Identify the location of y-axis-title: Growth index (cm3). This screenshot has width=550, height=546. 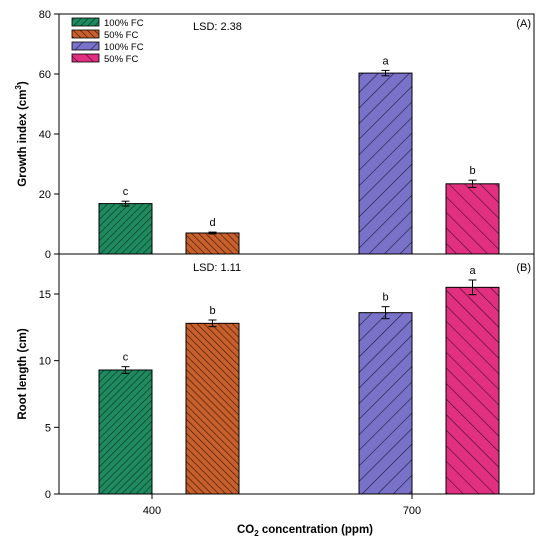
(21, 134).